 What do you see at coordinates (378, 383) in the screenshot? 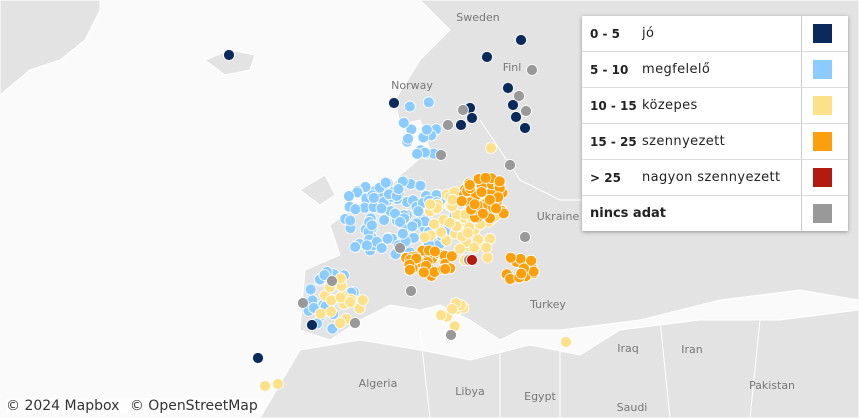
I see `map-label: Algeria` at bounding box center [378, 383].